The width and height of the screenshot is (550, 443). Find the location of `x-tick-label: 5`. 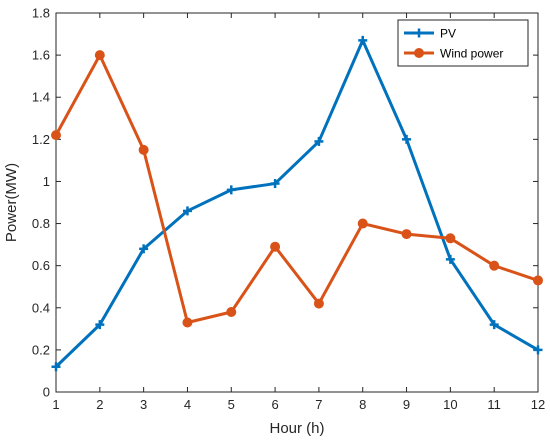

x-tick-label: 5 is located at coordinates (231, 404).